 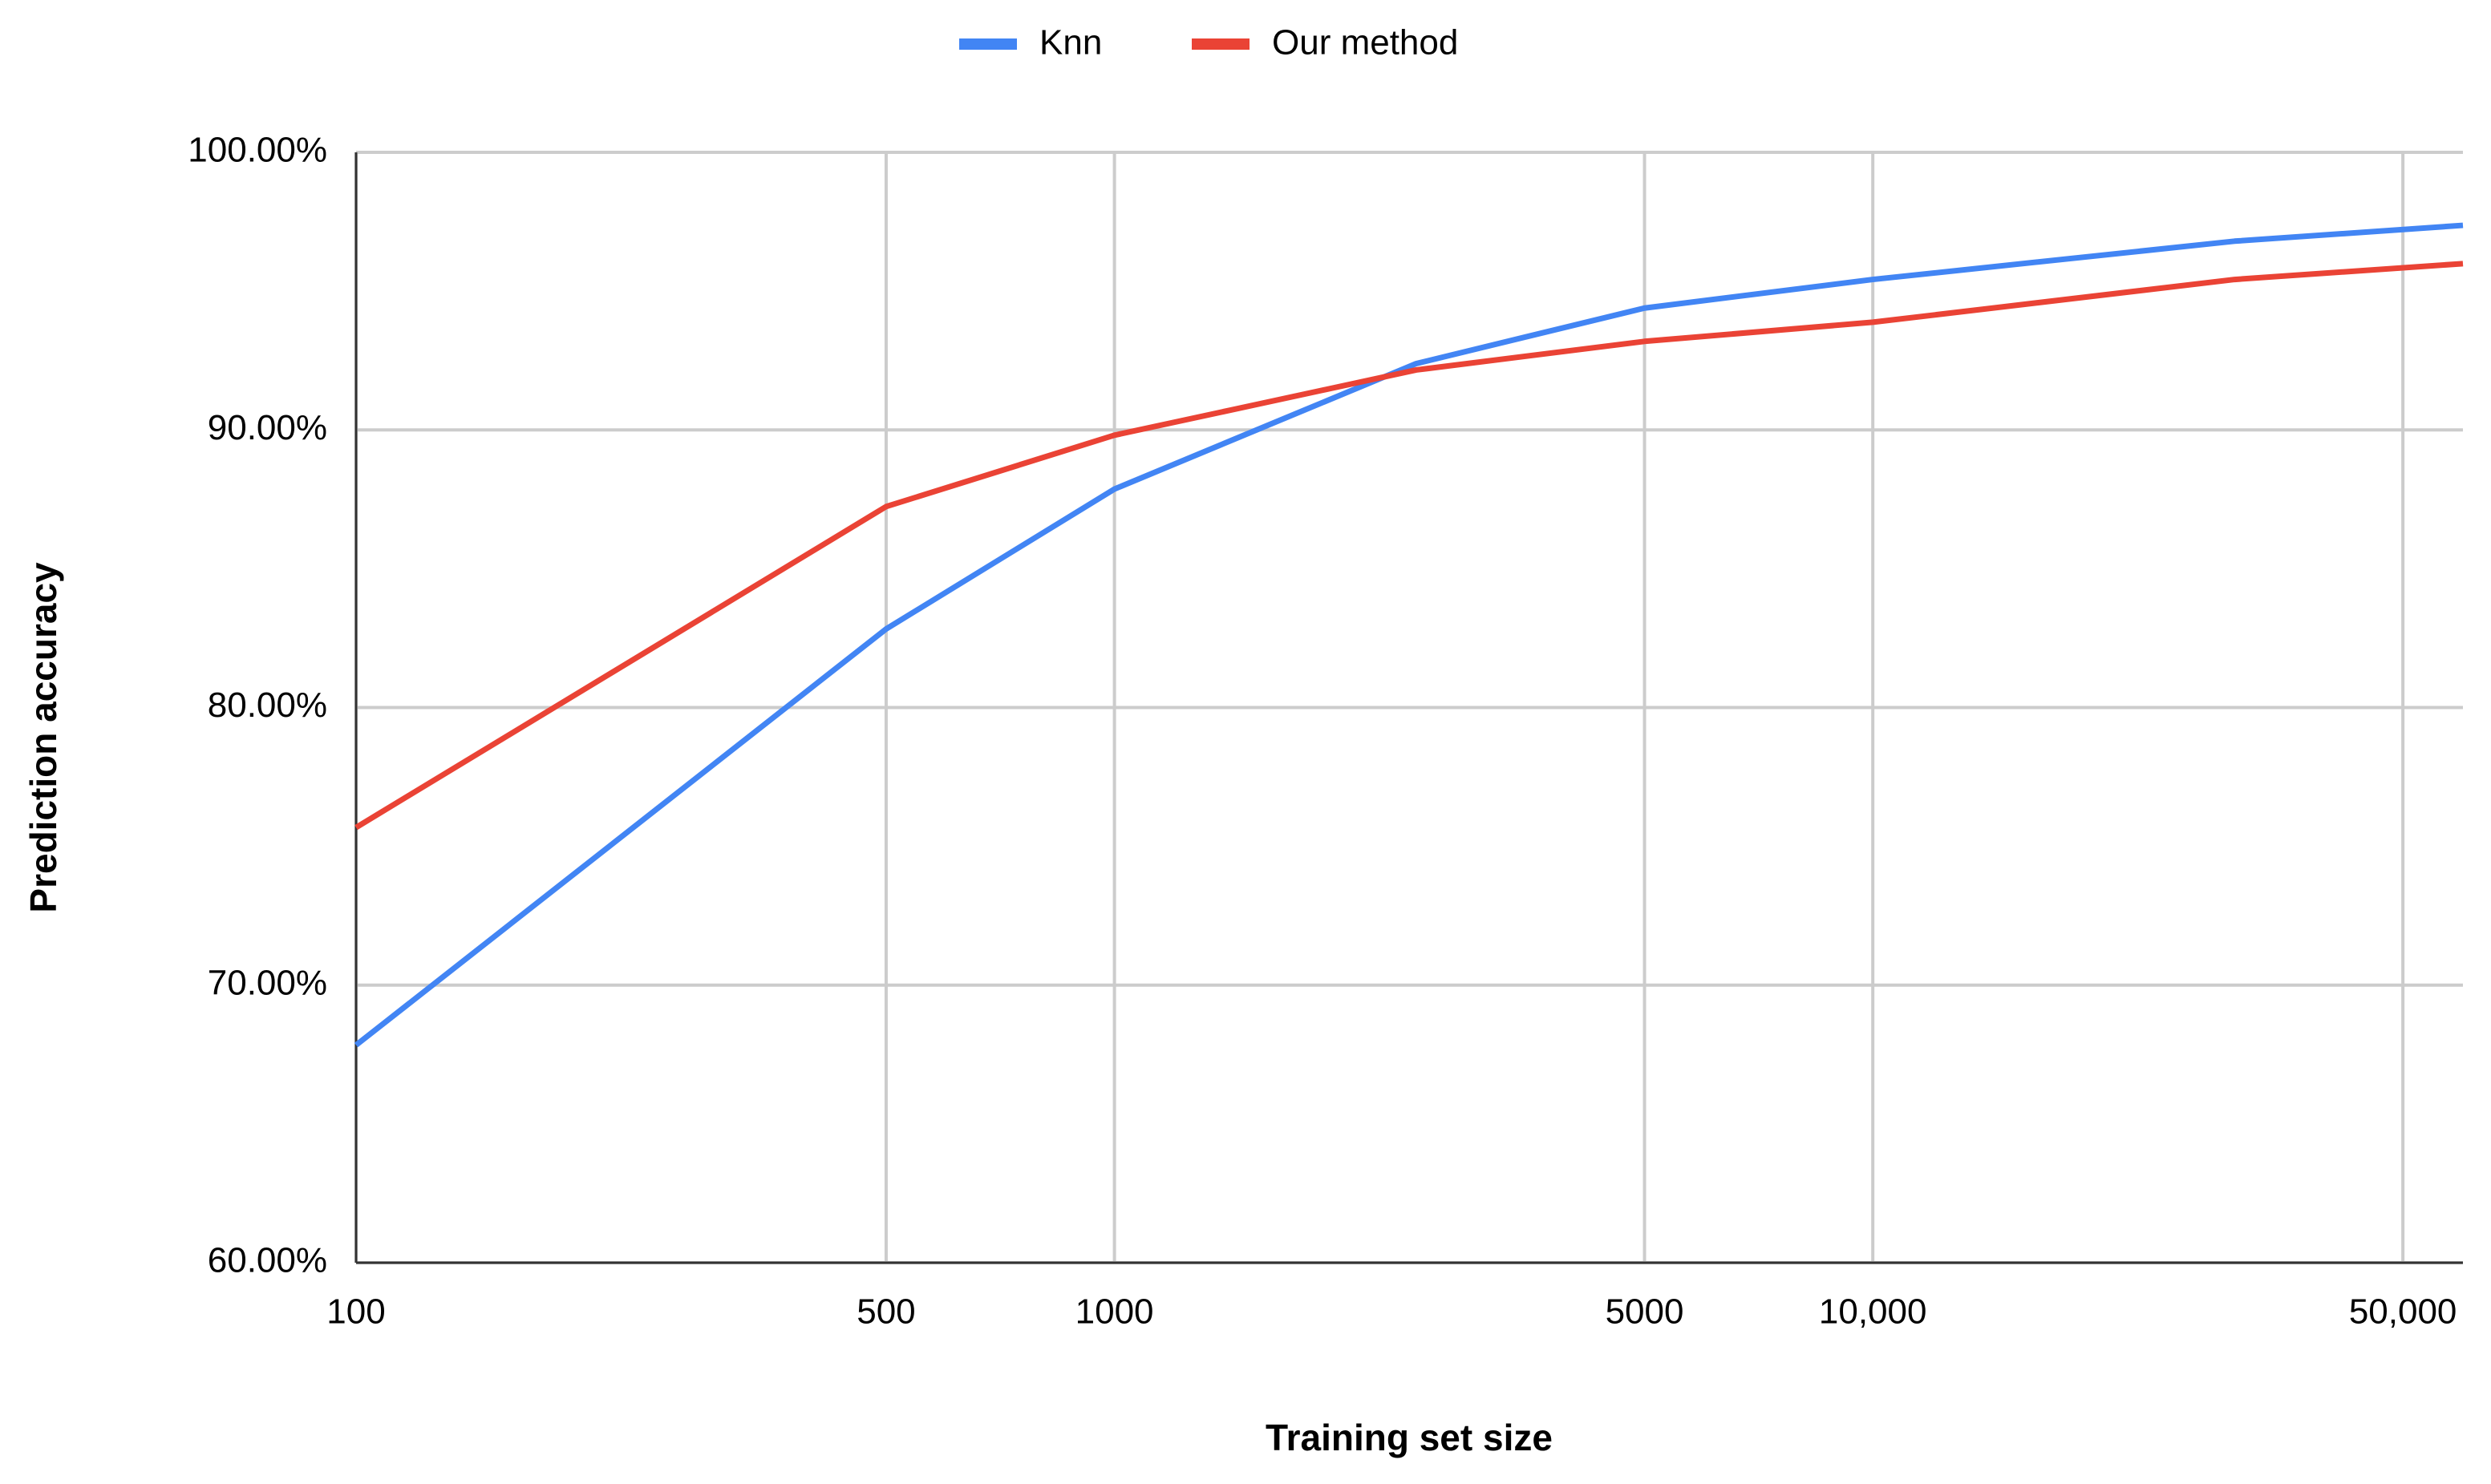 What do you see at coordinates (267, 983) in the screenshot?
I see `y-tick-label: 70.00%` at bounding box center [267, 983].